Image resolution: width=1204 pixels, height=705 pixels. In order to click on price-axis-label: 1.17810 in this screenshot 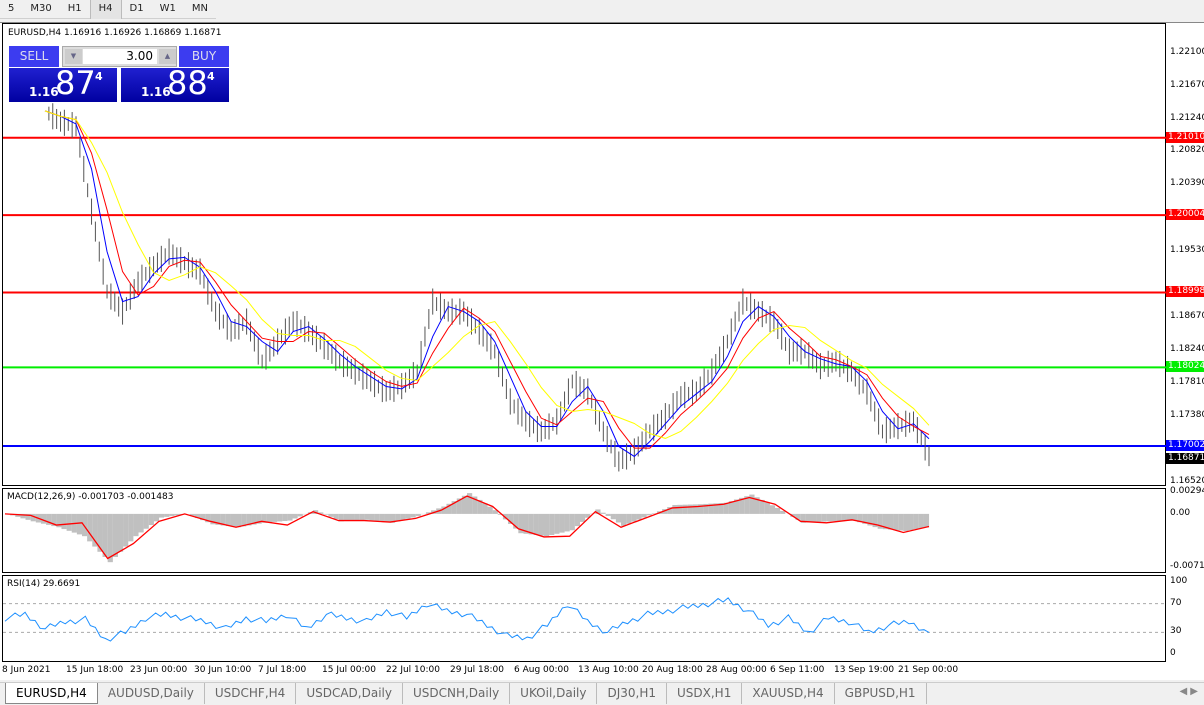, I will do `click(1187, 381)`.